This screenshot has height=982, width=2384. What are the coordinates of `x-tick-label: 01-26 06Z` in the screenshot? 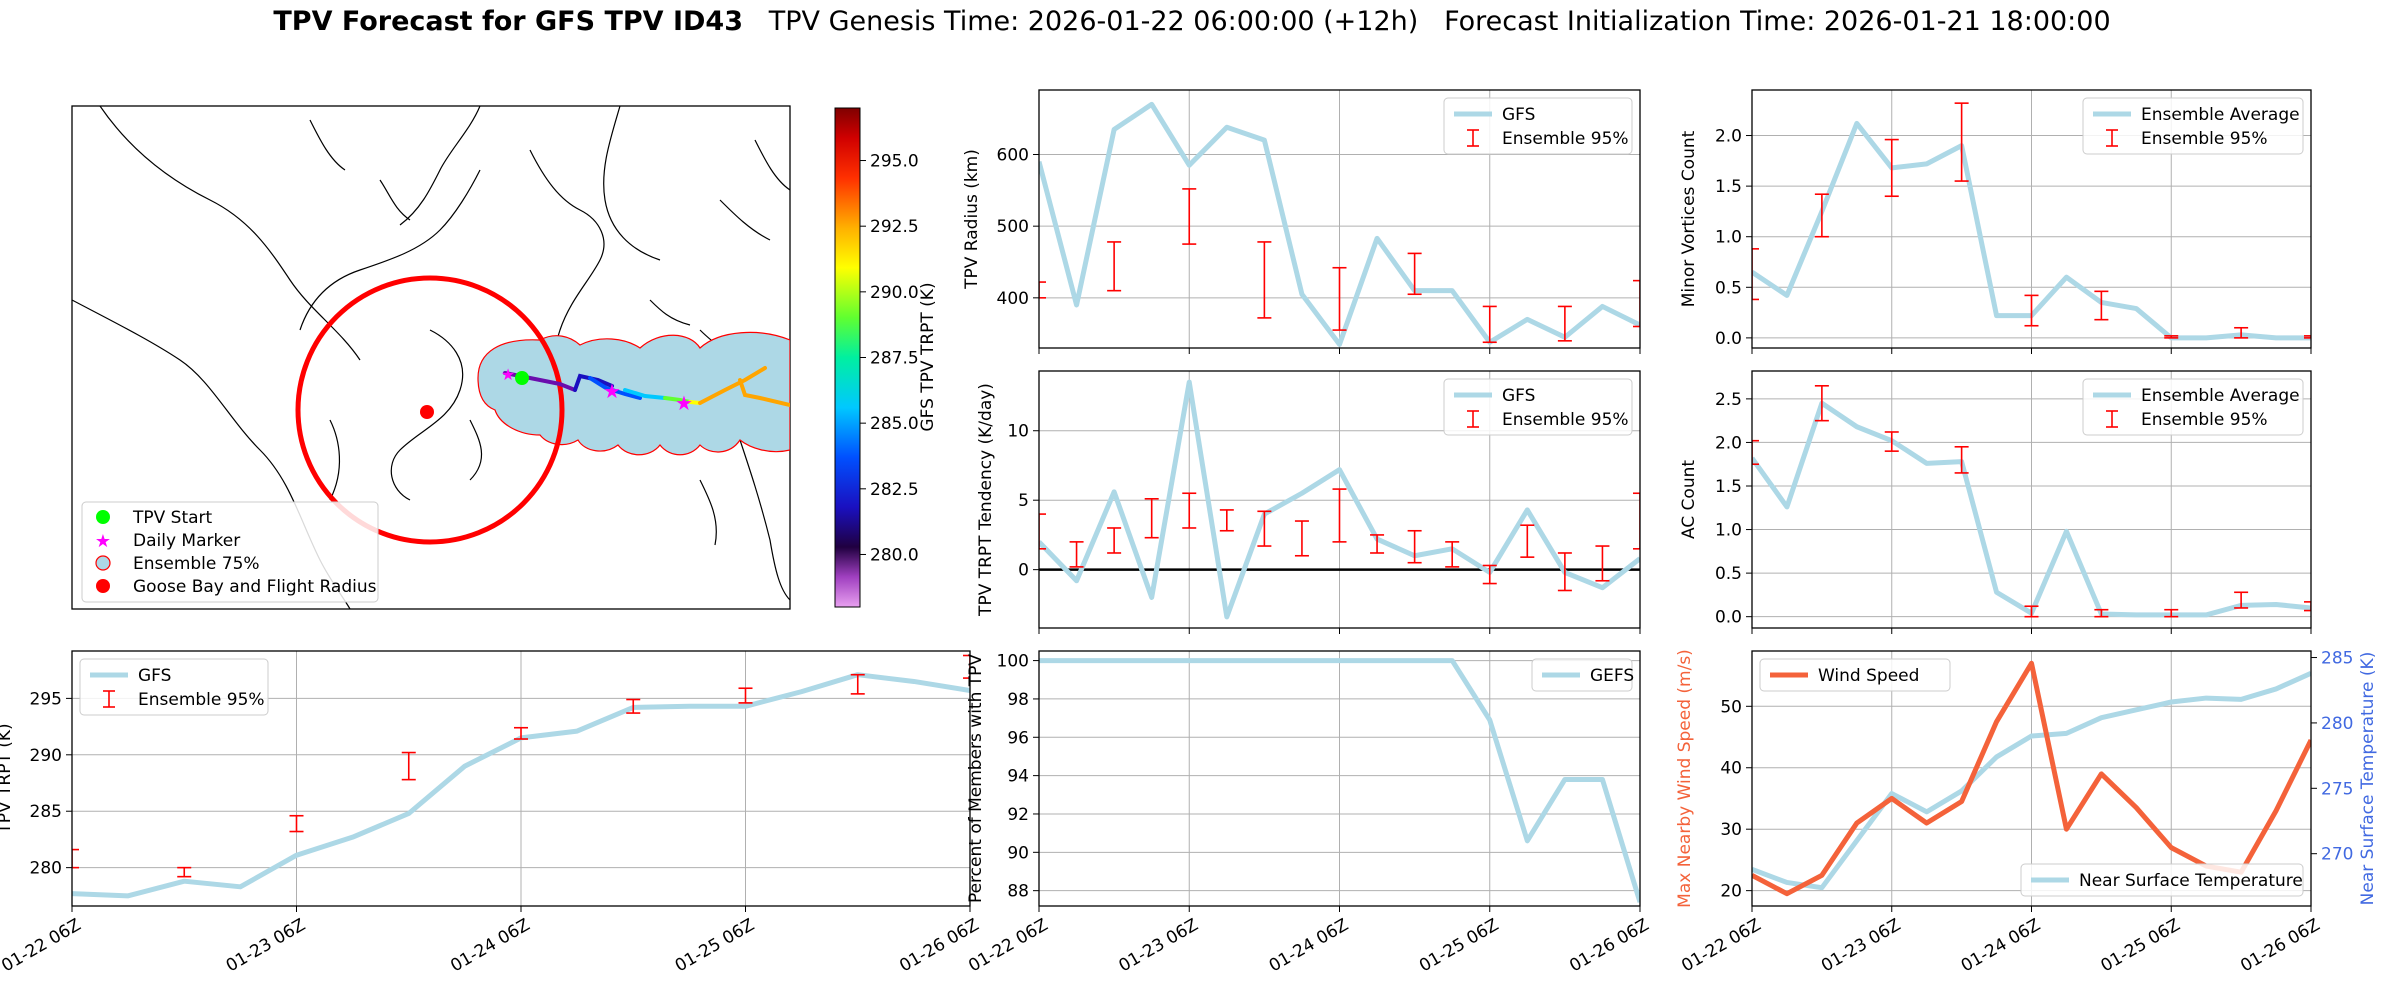 It's located at (2280, 945).